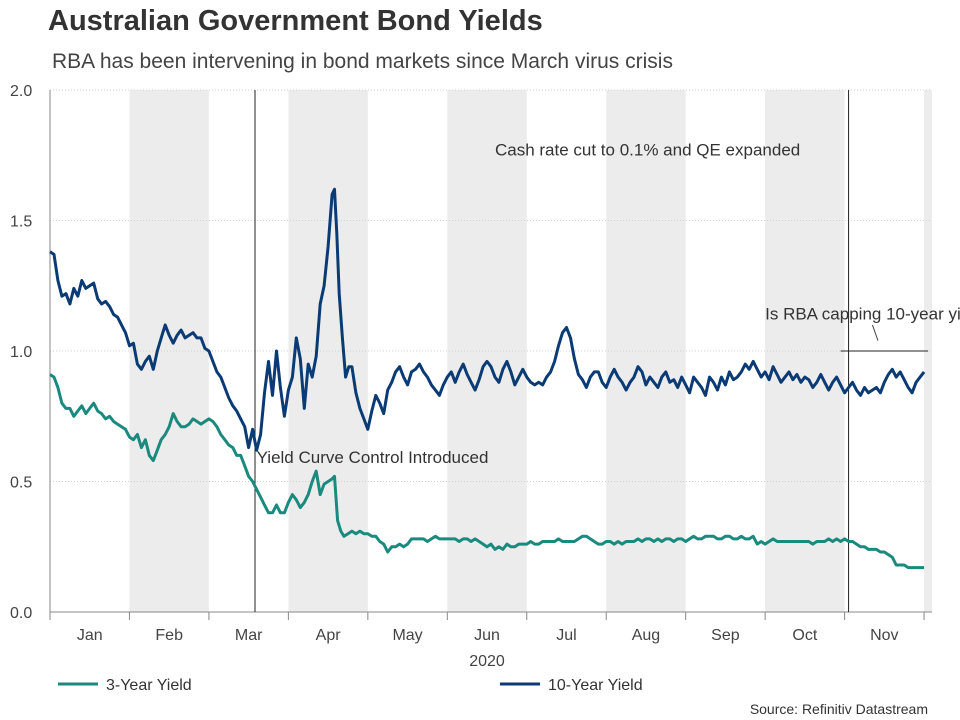 This screenshot has height=720, width=960. Describe the element at coordinates (595, 685) in the screenshot. I see `legend-label-10yr: 10-Year Yield` at that location.